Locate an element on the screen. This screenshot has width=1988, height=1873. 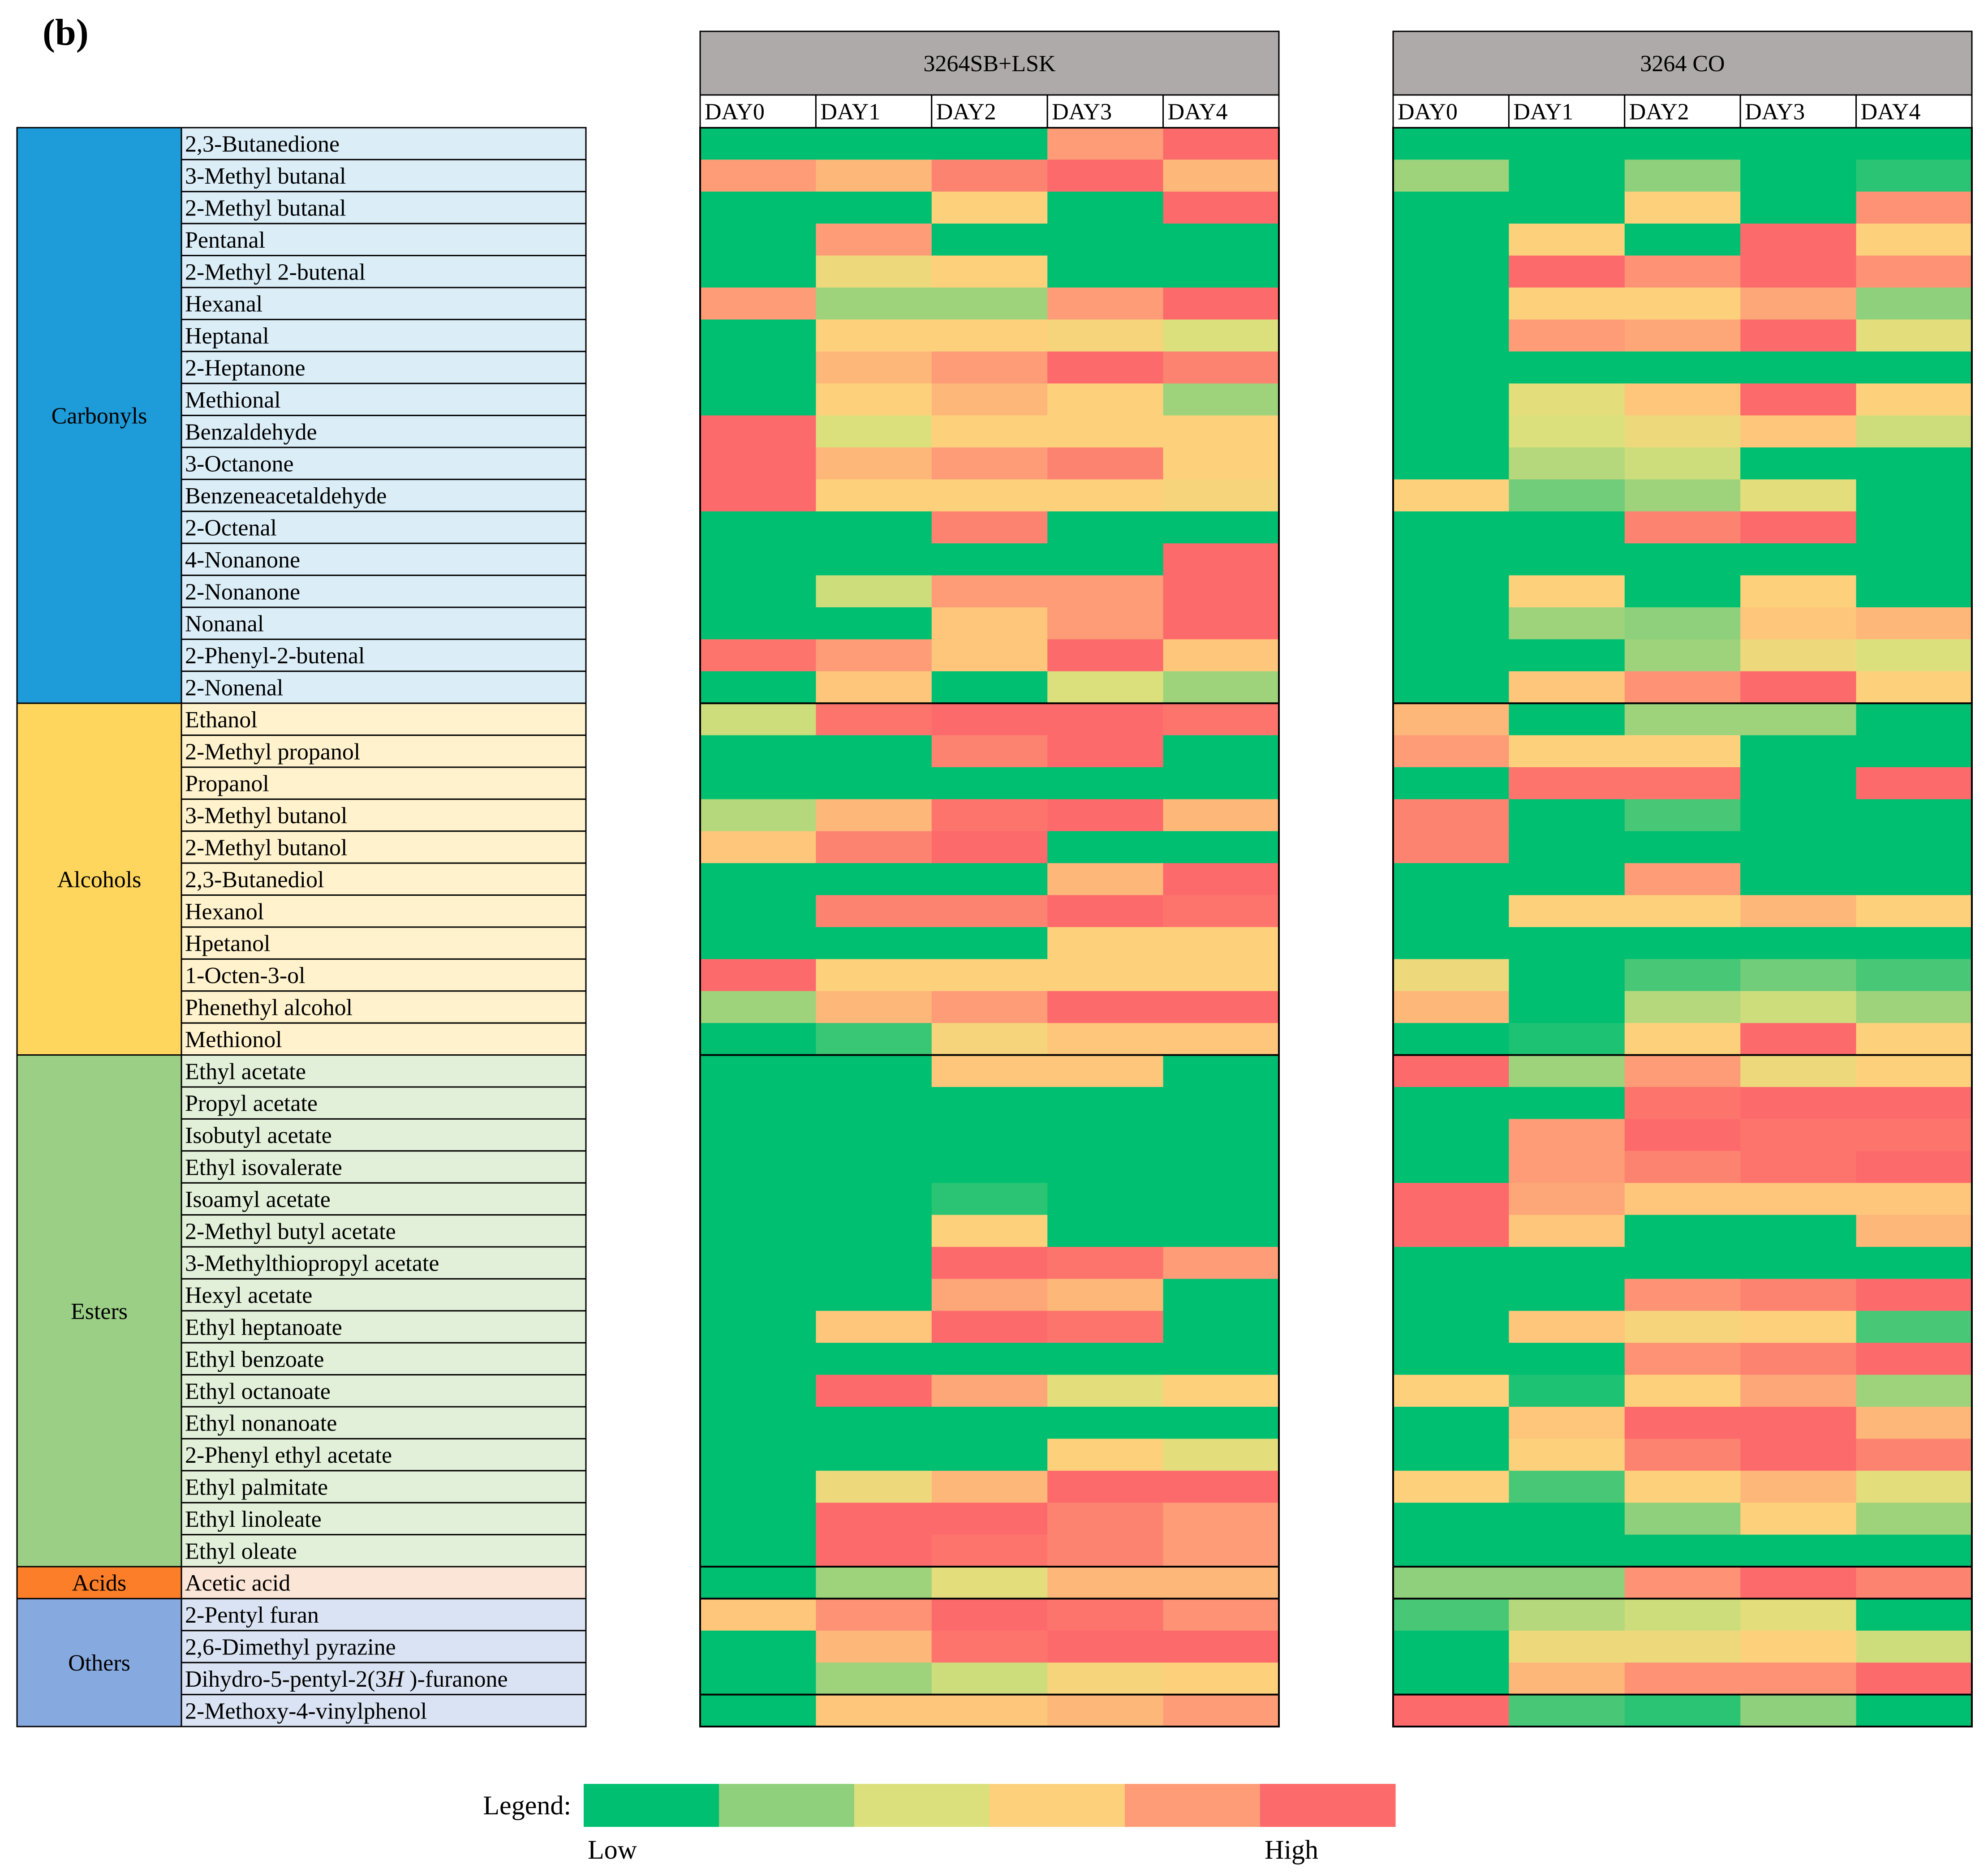
compound-label-2-methyl-butanal: 2-Methyl butanal is located at coordinates (265, 208).